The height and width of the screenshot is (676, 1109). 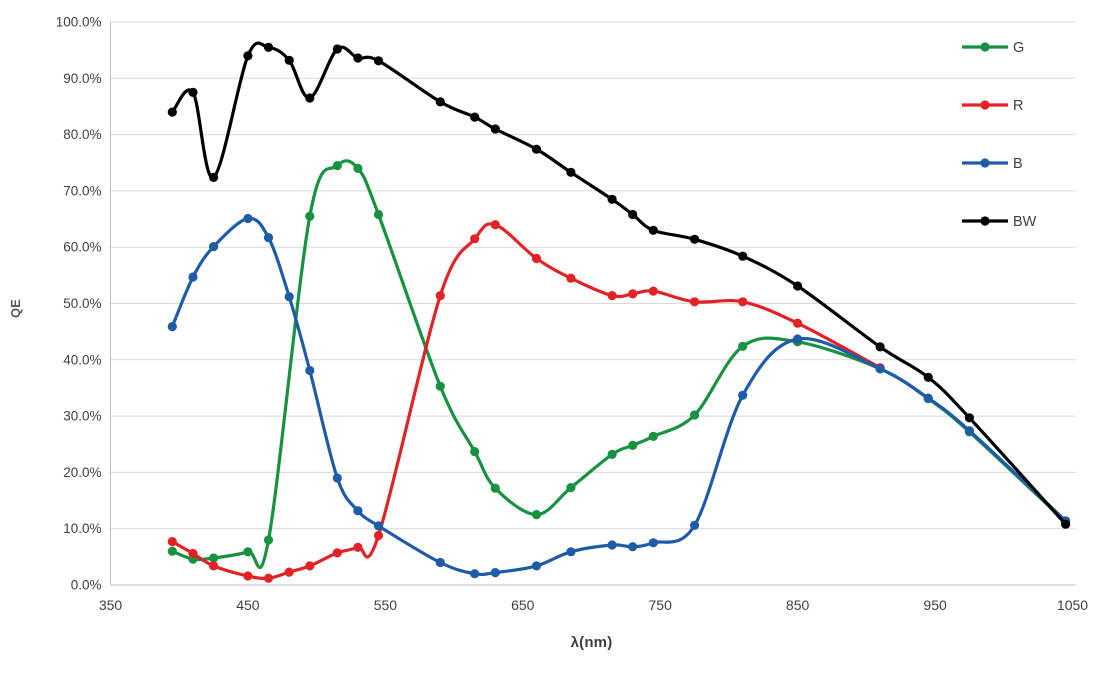 What do you see at coordinates (82, 190) in the screenshot?
I see `y-tick-label-70: 70.0%` at bounding box center [82, 190].